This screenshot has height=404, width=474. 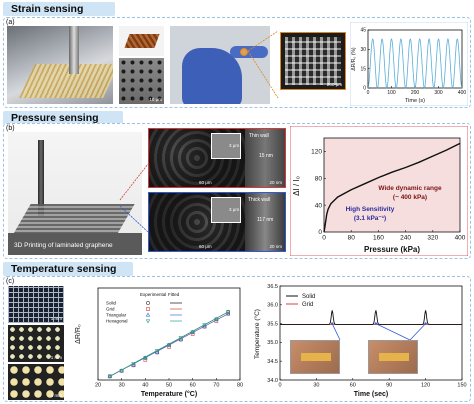 I want to click on strain-chart-bg, so click(x=409, y=64).